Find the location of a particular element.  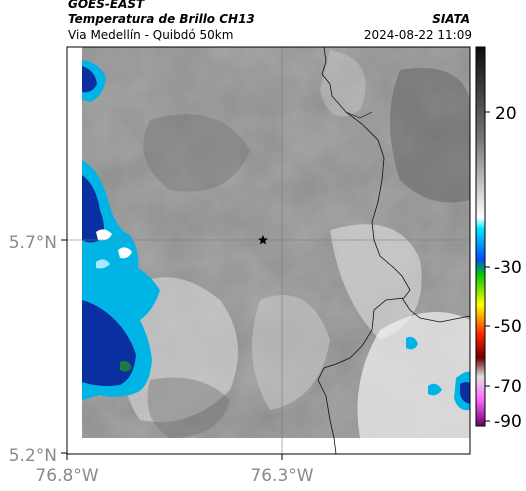

lat-tick-label: 5.2°N is located at coordinates (33, 456).